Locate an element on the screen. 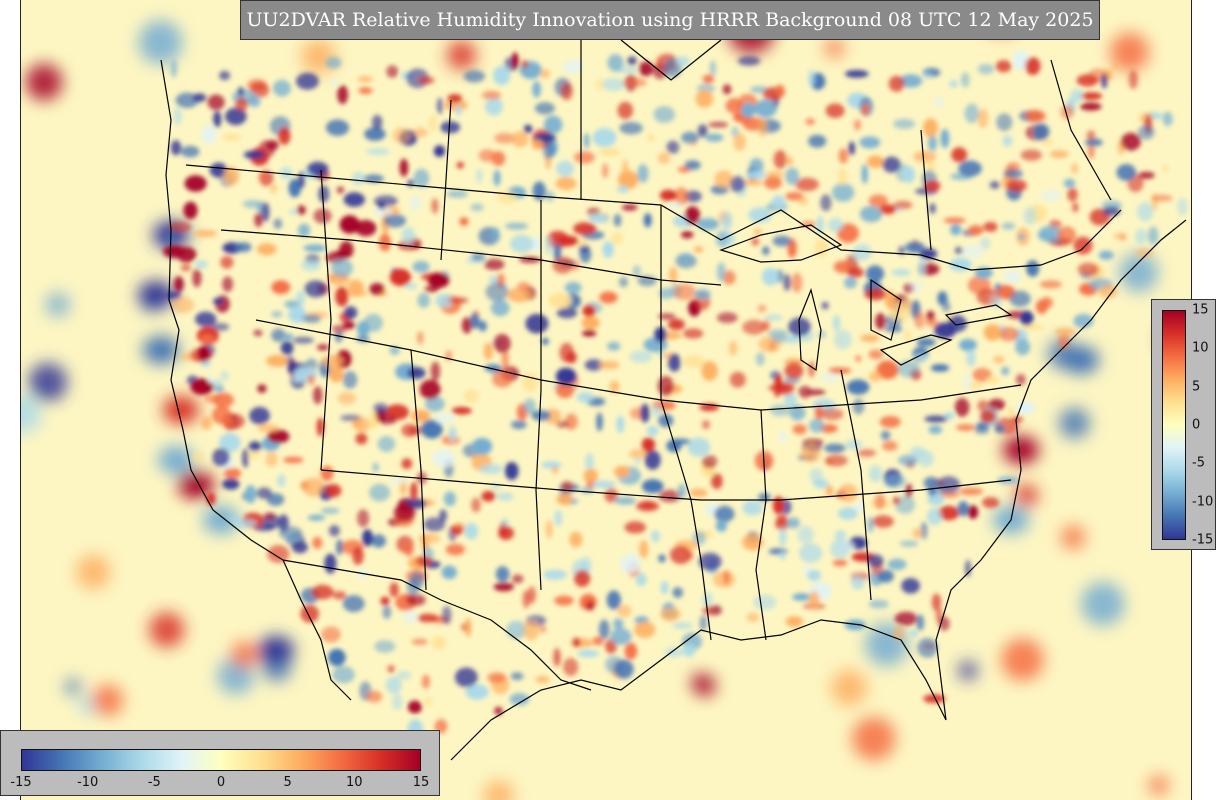 Image resolution: width=1216 pixels, height=800 pixels. hcolorbar-tick: -15 is located at coordinates (21, 782).